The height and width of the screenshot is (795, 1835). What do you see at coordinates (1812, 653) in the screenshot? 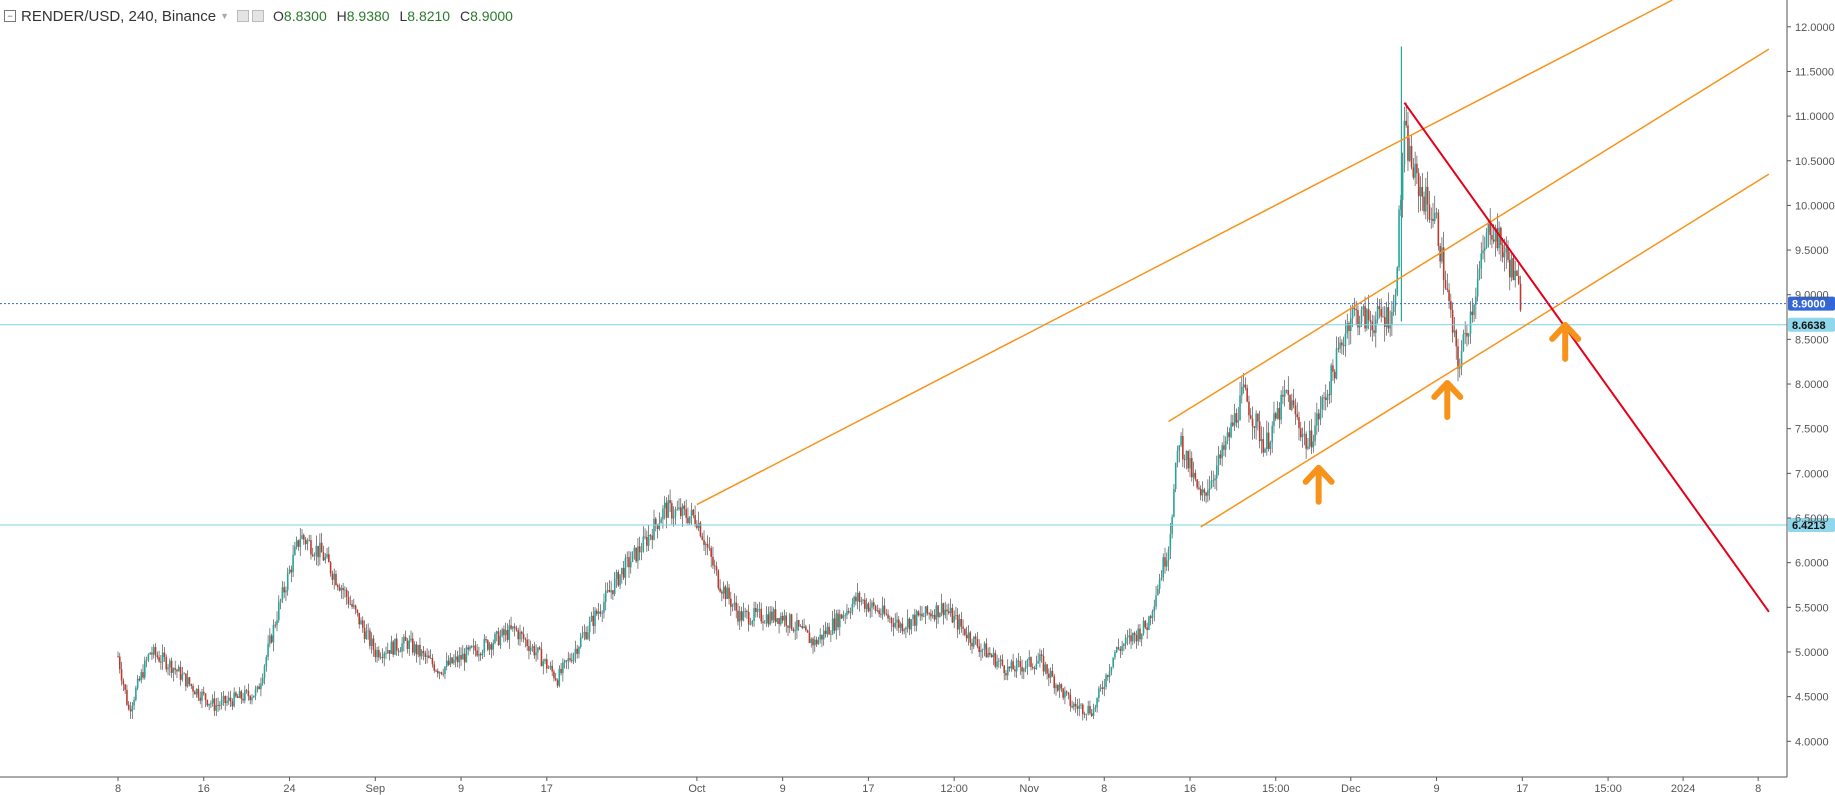
I see `y-tick-label: 5.0000` at bounding box center [1812, 653].